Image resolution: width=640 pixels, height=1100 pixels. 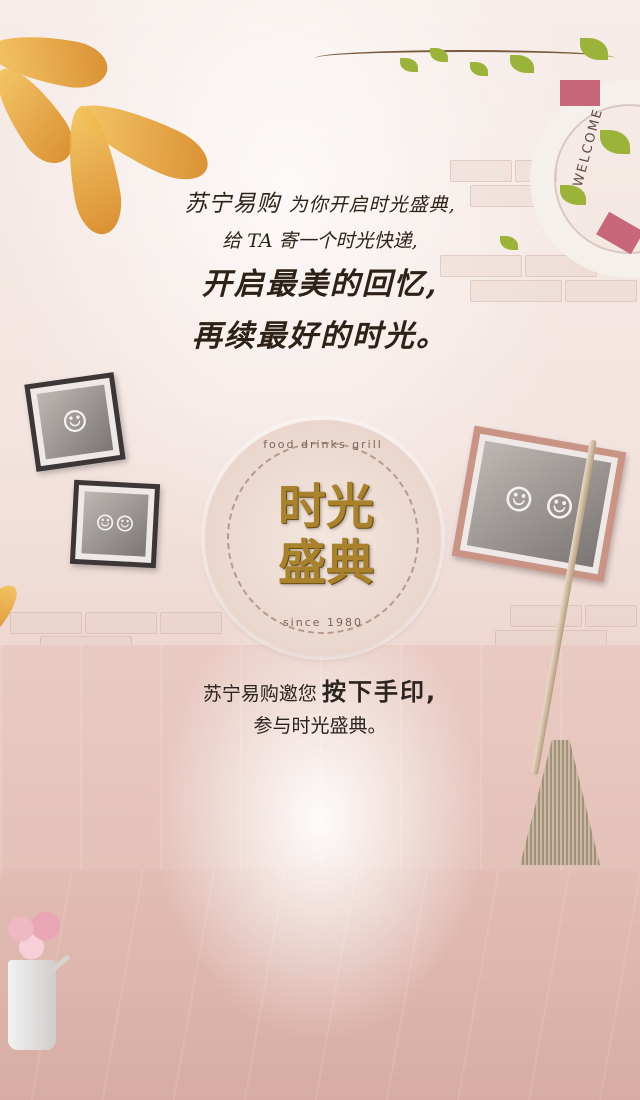 I want to click on seal-title-line-2: 盛典, so click(x=325, y=563).